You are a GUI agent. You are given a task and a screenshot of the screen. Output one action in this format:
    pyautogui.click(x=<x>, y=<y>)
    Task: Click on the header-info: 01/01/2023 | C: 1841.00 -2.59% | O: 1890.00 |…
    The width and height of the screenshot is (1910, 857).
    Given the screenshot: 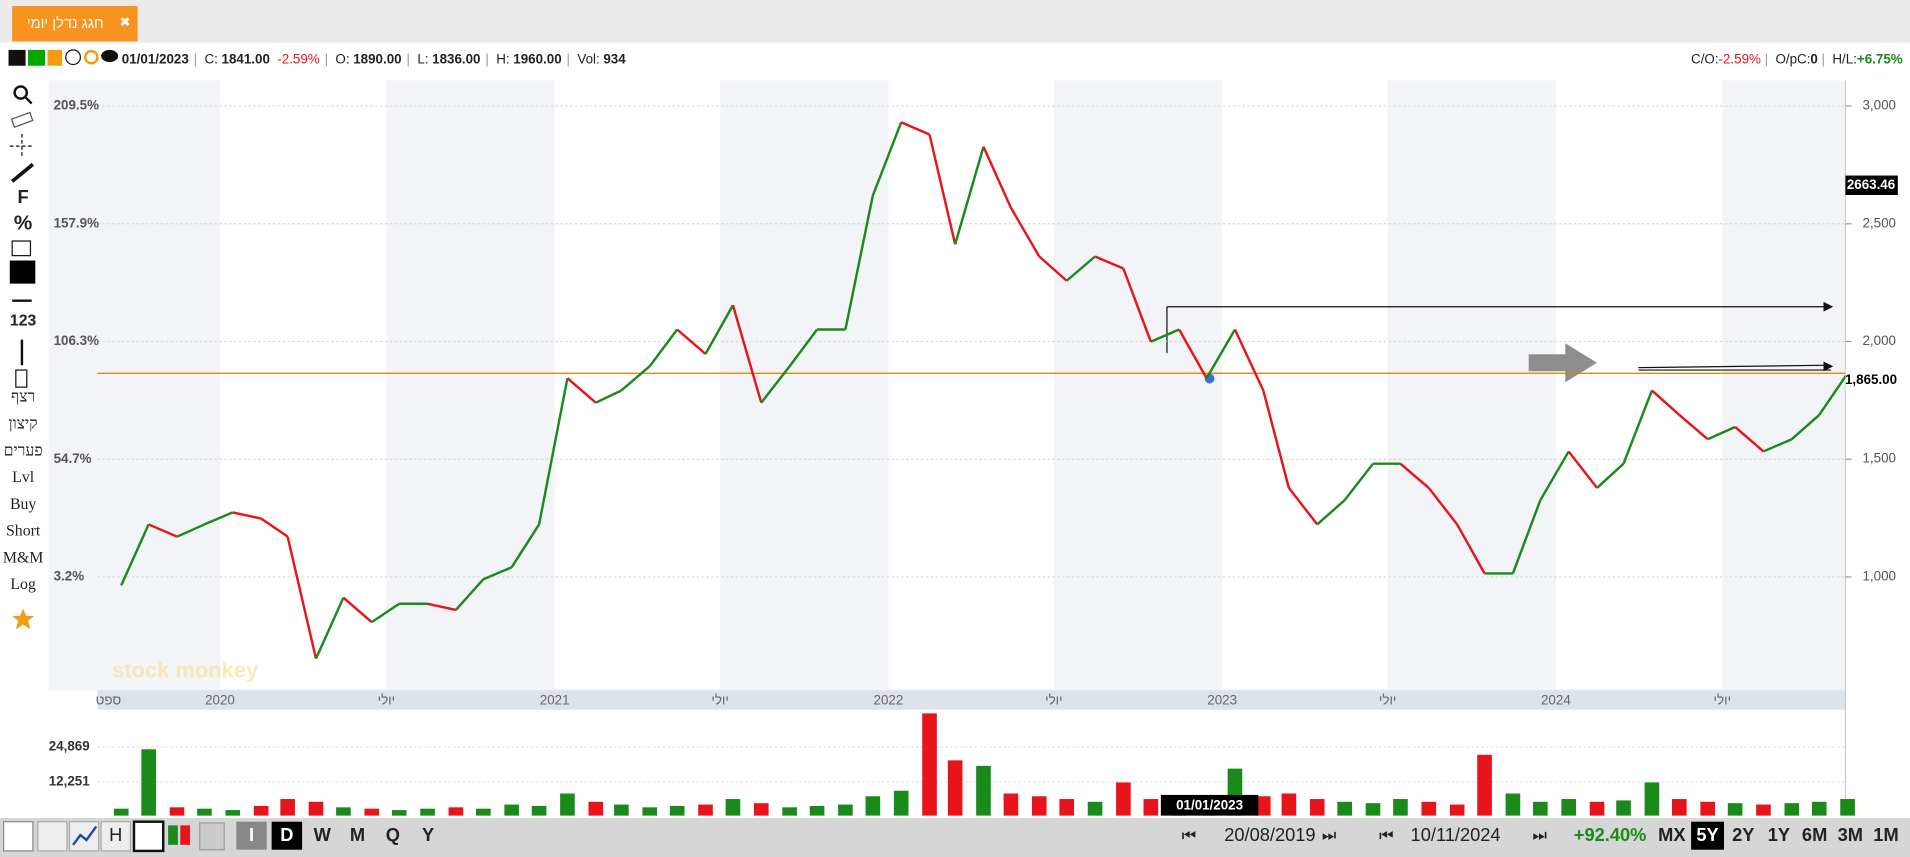 What is the action you would take?
    pyautogui.click(x=374, y=58)
    